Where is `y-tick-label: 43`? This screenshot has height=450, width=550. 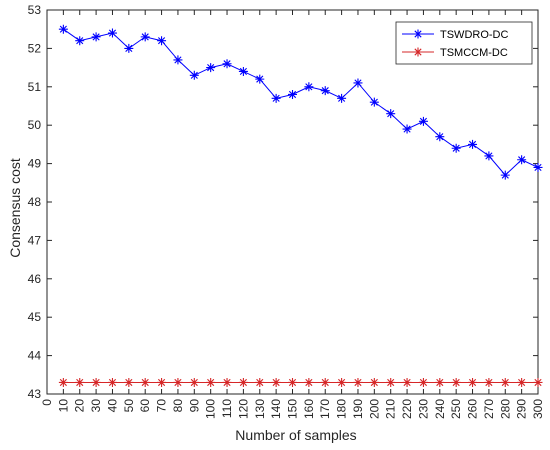 y-tick-label: 43 is located at coordinates (35, 394).